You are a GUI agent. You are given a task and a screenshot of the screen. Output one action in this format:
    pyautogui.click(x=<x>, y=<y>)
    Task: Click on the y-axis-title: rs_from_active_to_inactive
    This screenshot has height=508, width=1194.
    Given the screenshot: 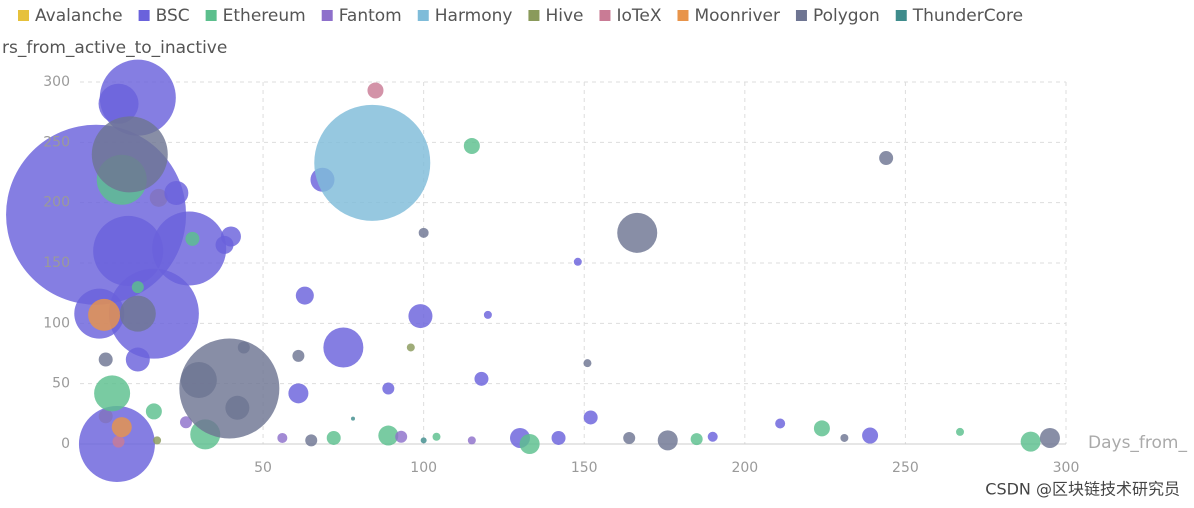 What is the action you would take?
    pyautogui.click(x=114, y=48)
    